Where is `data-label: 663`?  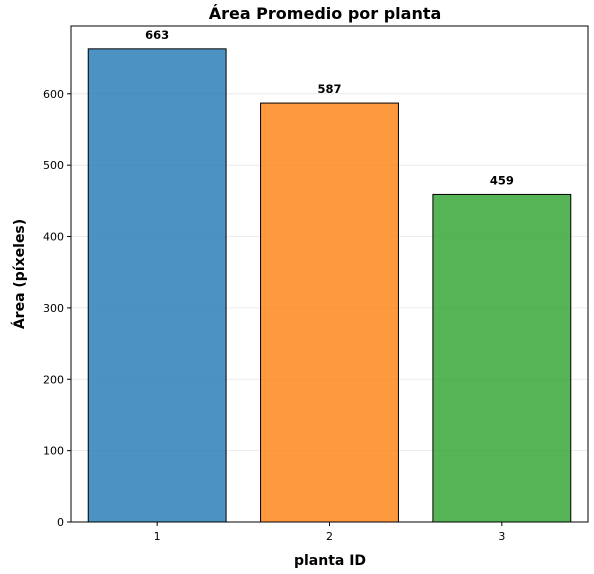 data-label: 663 is located at coordinates (157, 35).